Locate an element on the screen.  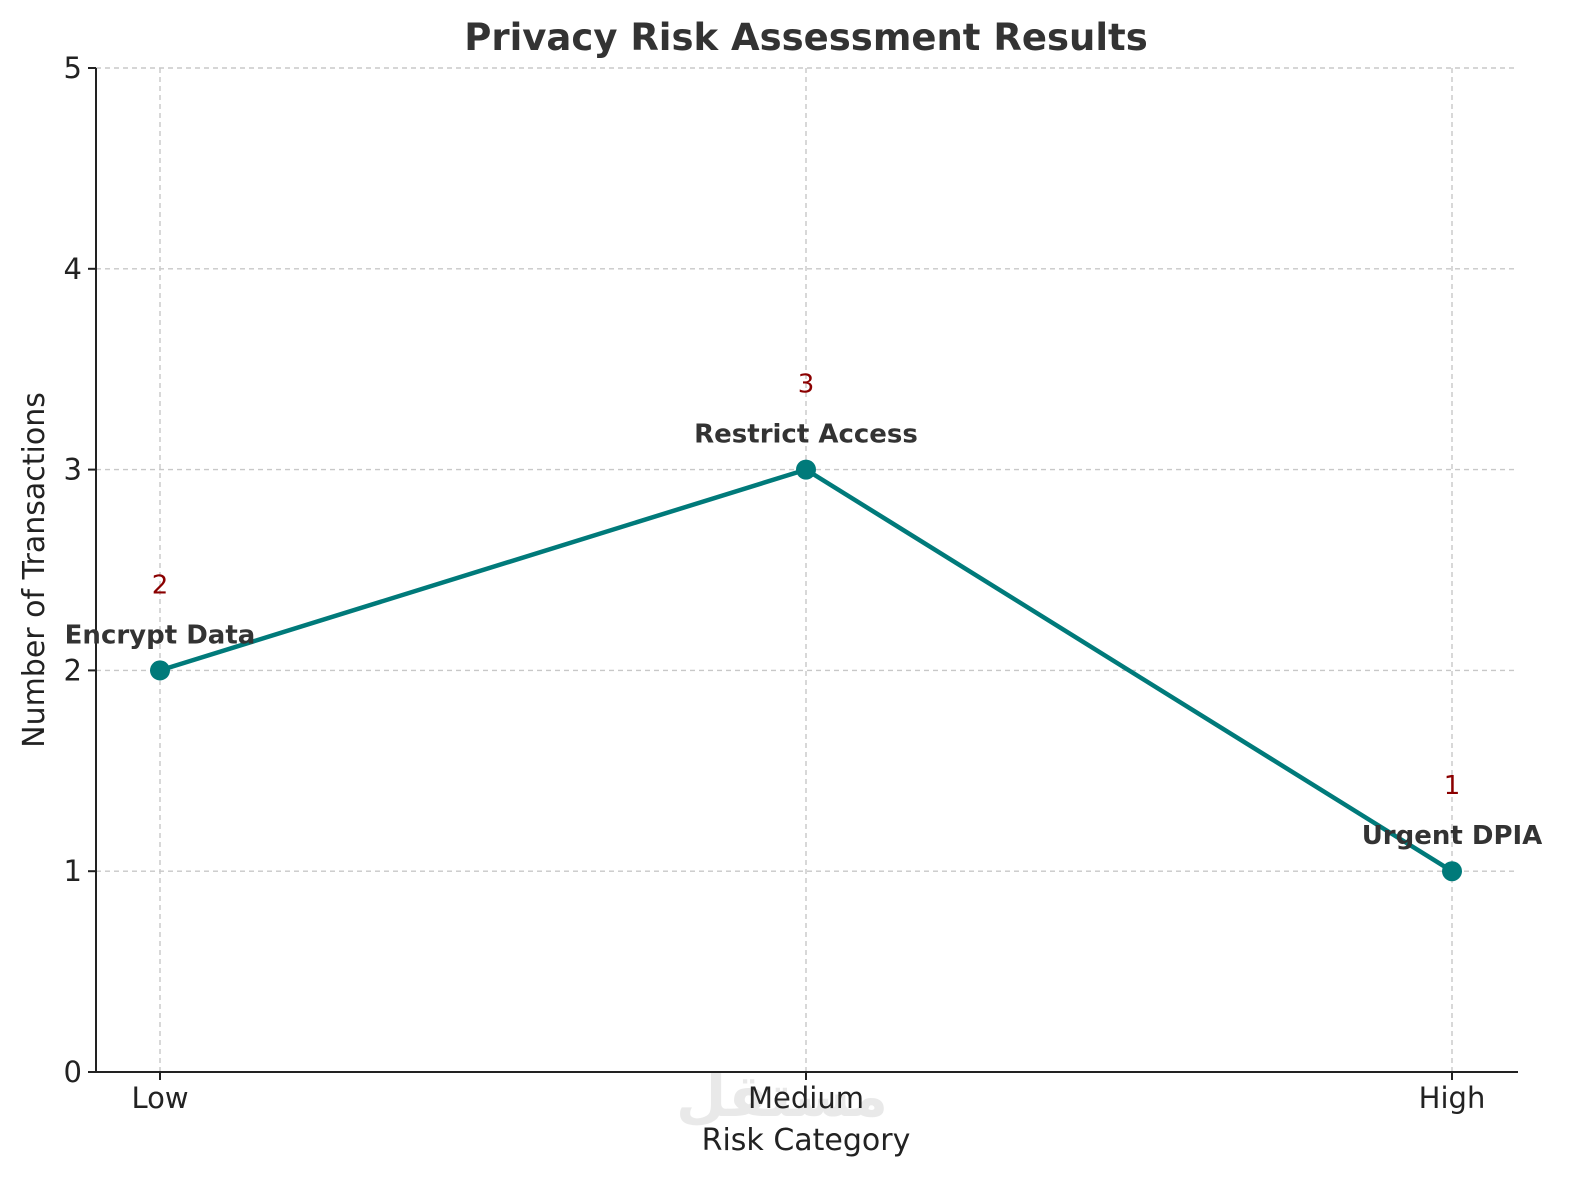
x-tick-label: Low is located at coordinates (159, 1098).